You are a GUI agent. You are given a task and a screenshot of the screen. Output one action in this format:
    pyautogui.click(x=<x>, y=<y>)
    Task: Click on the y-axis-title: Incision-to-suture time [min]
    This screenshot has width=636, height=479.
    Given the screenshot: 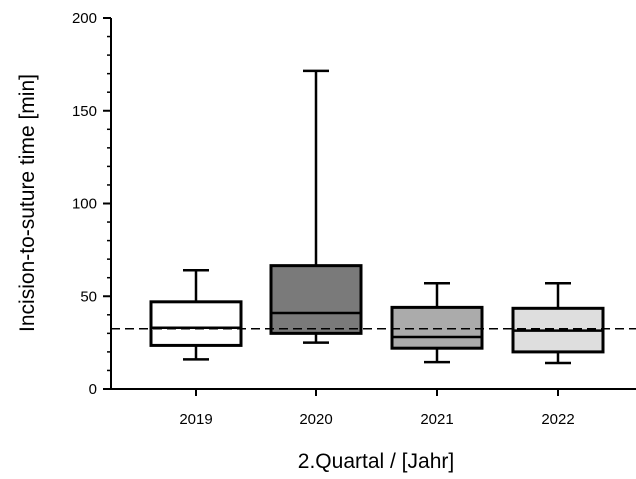 What is the action you would take?
    pyautogui.click(x=27, y=203)
    